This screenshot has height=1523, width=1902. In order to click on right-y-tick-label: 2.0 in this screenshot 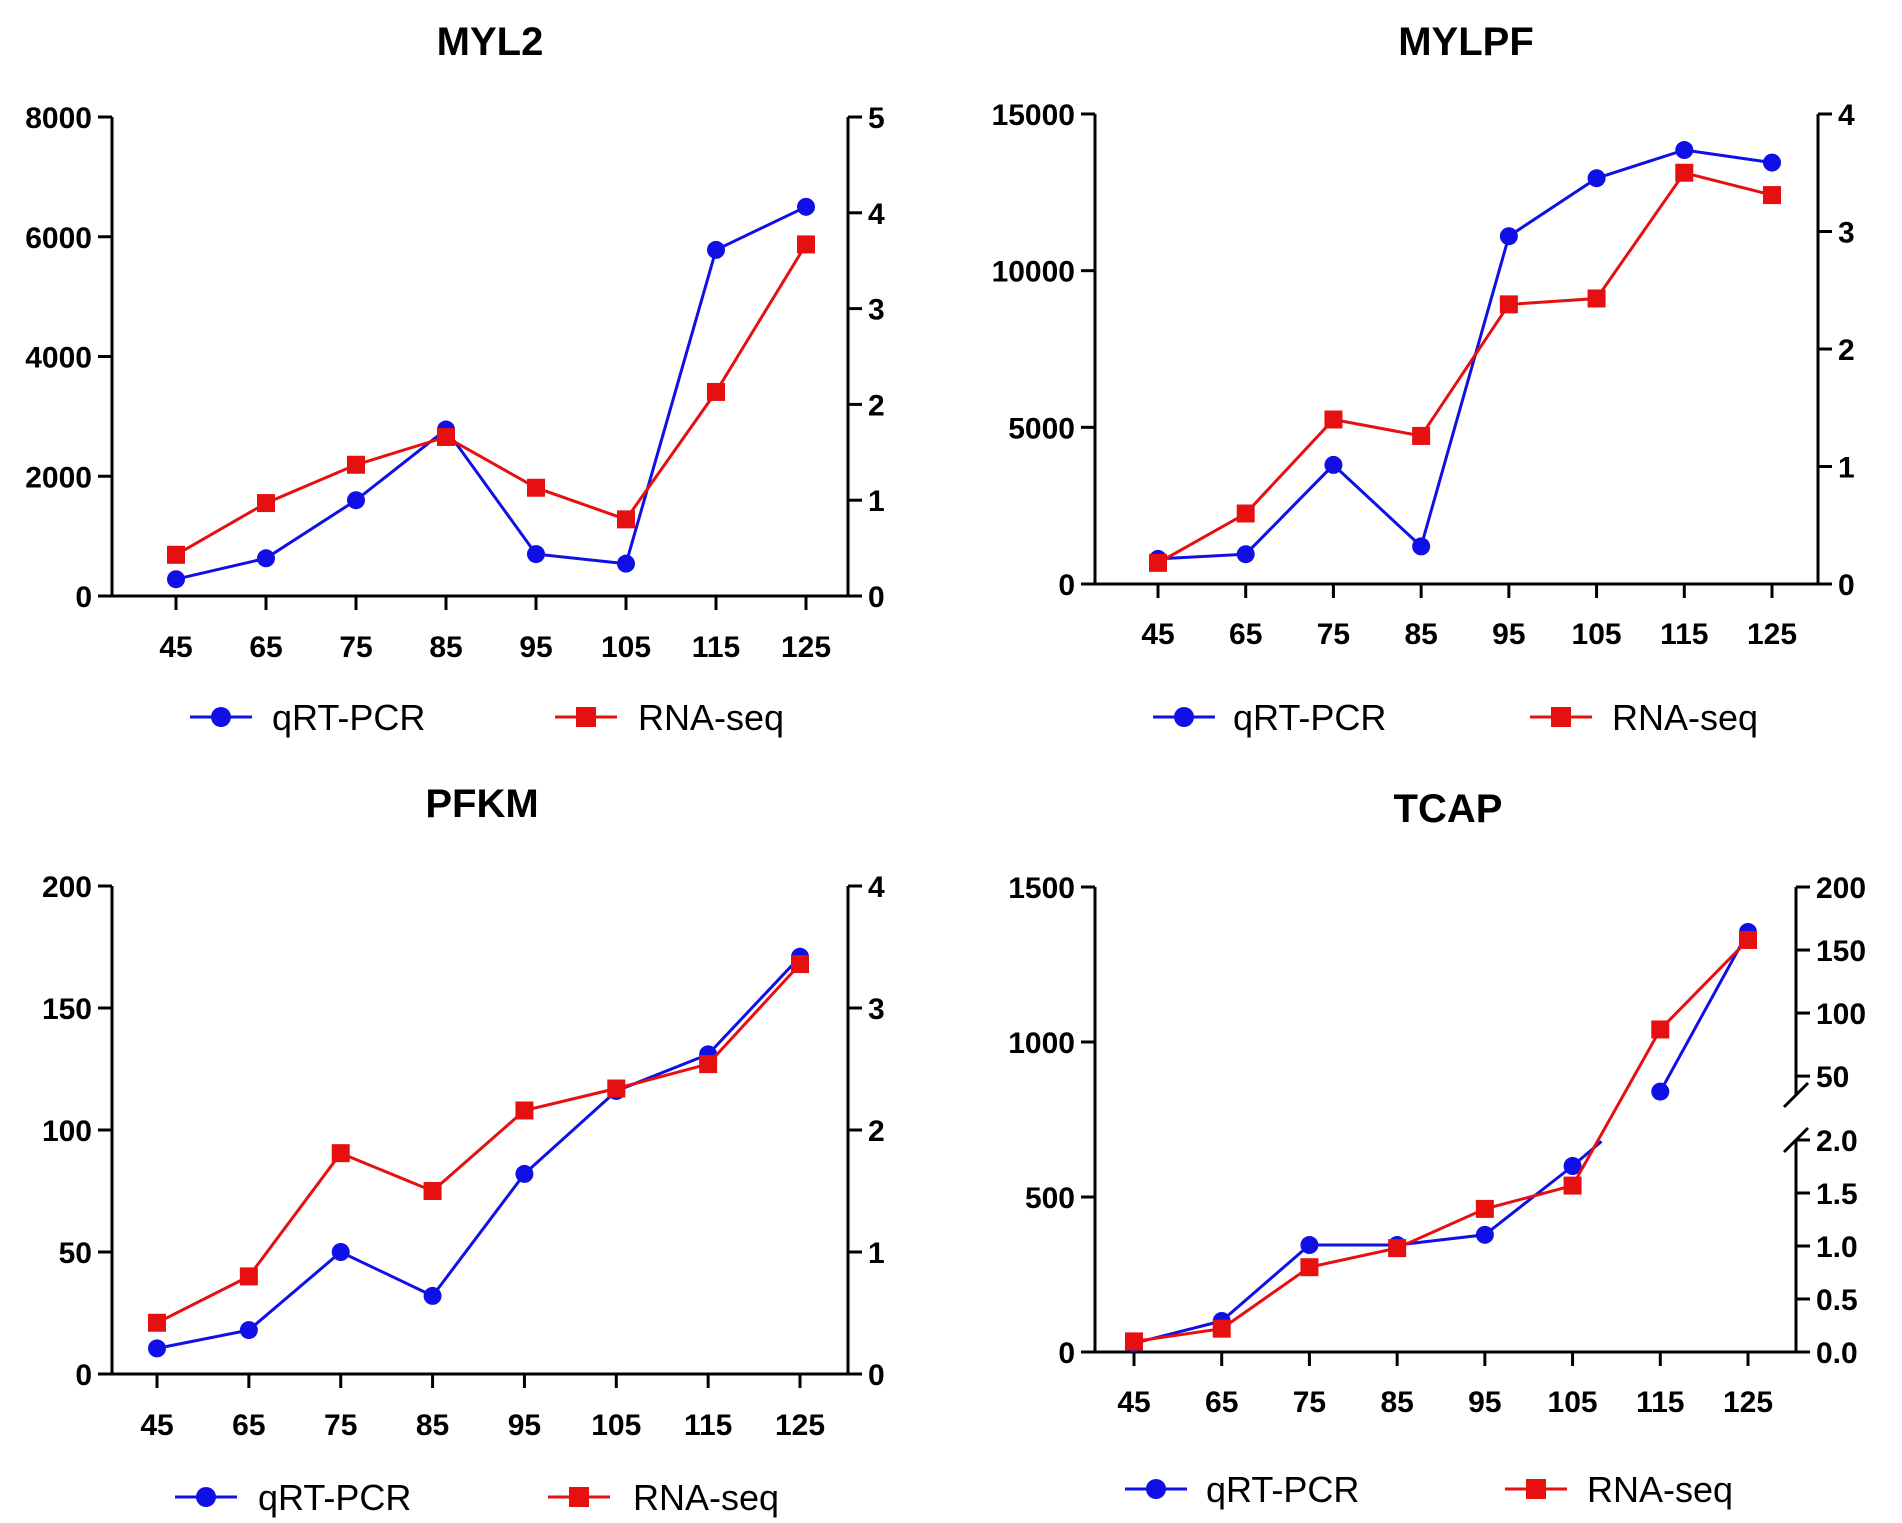, I will do `click(1837, 1141)`.